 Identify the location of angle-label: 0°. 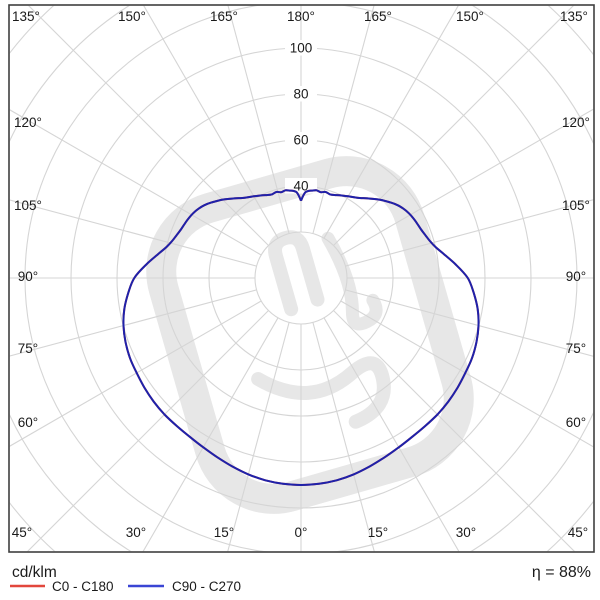
(301, 532).